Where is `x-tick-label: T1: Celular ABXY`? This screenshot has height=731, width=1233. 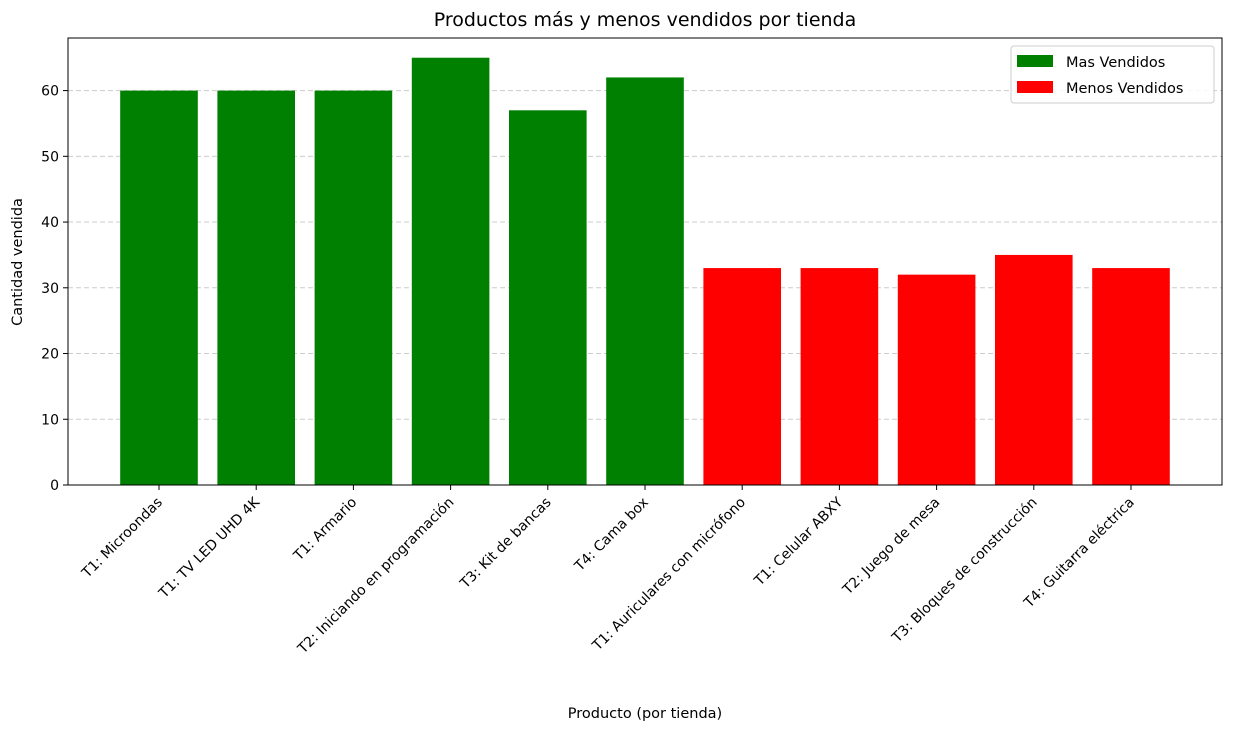 x-tick-label: T1: Celular ABXY is located at coordinates (799, 542).